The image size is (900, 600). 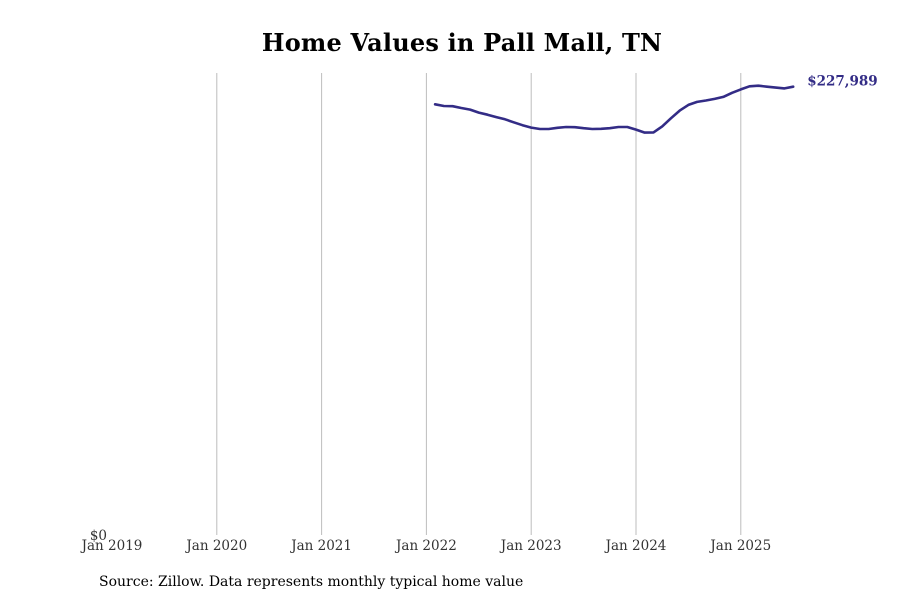 What do you see at coordinates (530, 546) in the screenshot?
I see `x-tick-label: Jan 2023` at bounding box center [530, 546].